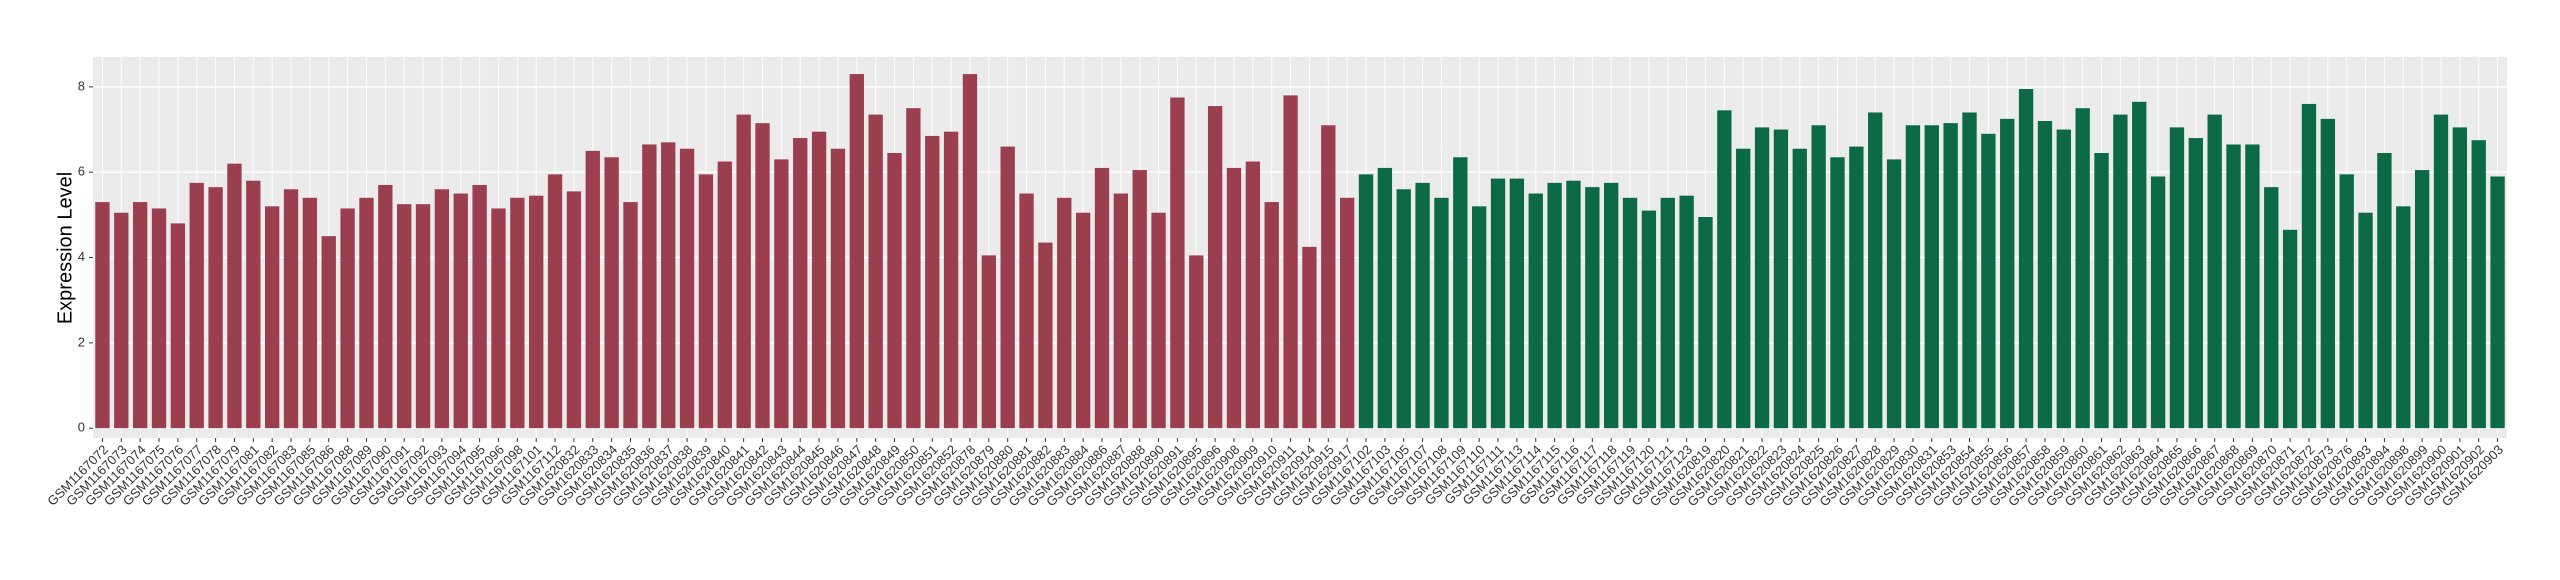  I want to click on y-tick-label: 6, so click(81, 171).